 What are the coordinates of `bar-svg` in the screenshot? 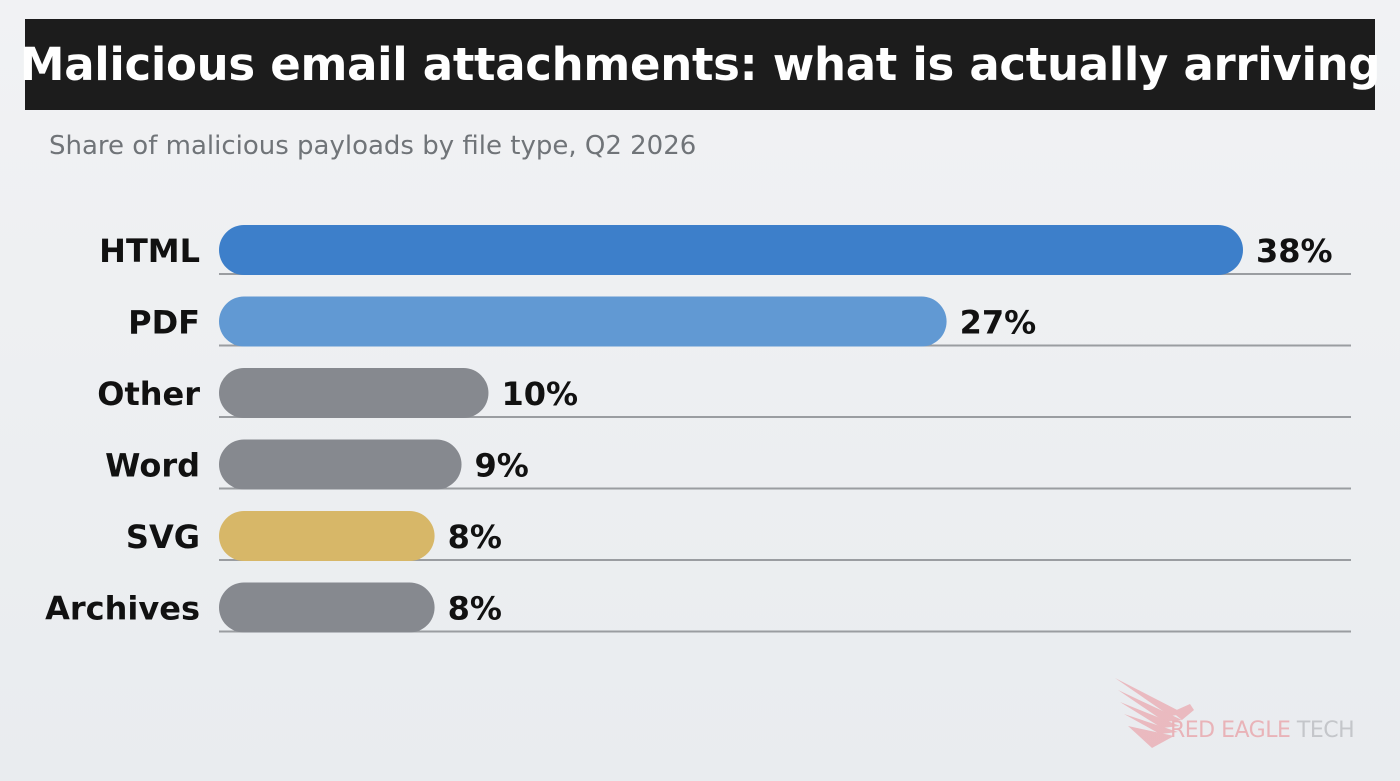 It's located at (327, 536).